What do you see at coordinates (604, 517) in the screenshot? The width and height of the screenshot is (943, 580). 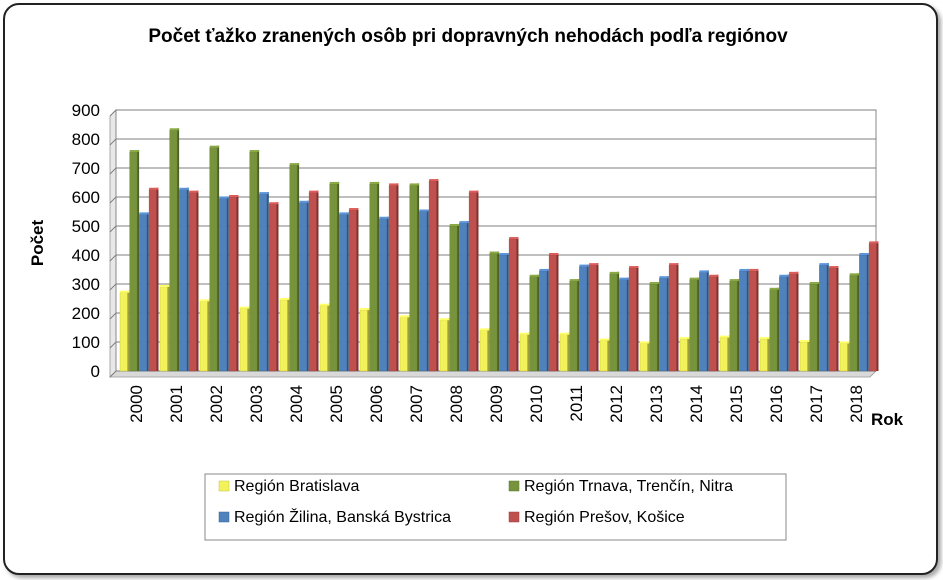 I see `legend-label: Región Prešov, Košice` at bounding box center [604, 517].